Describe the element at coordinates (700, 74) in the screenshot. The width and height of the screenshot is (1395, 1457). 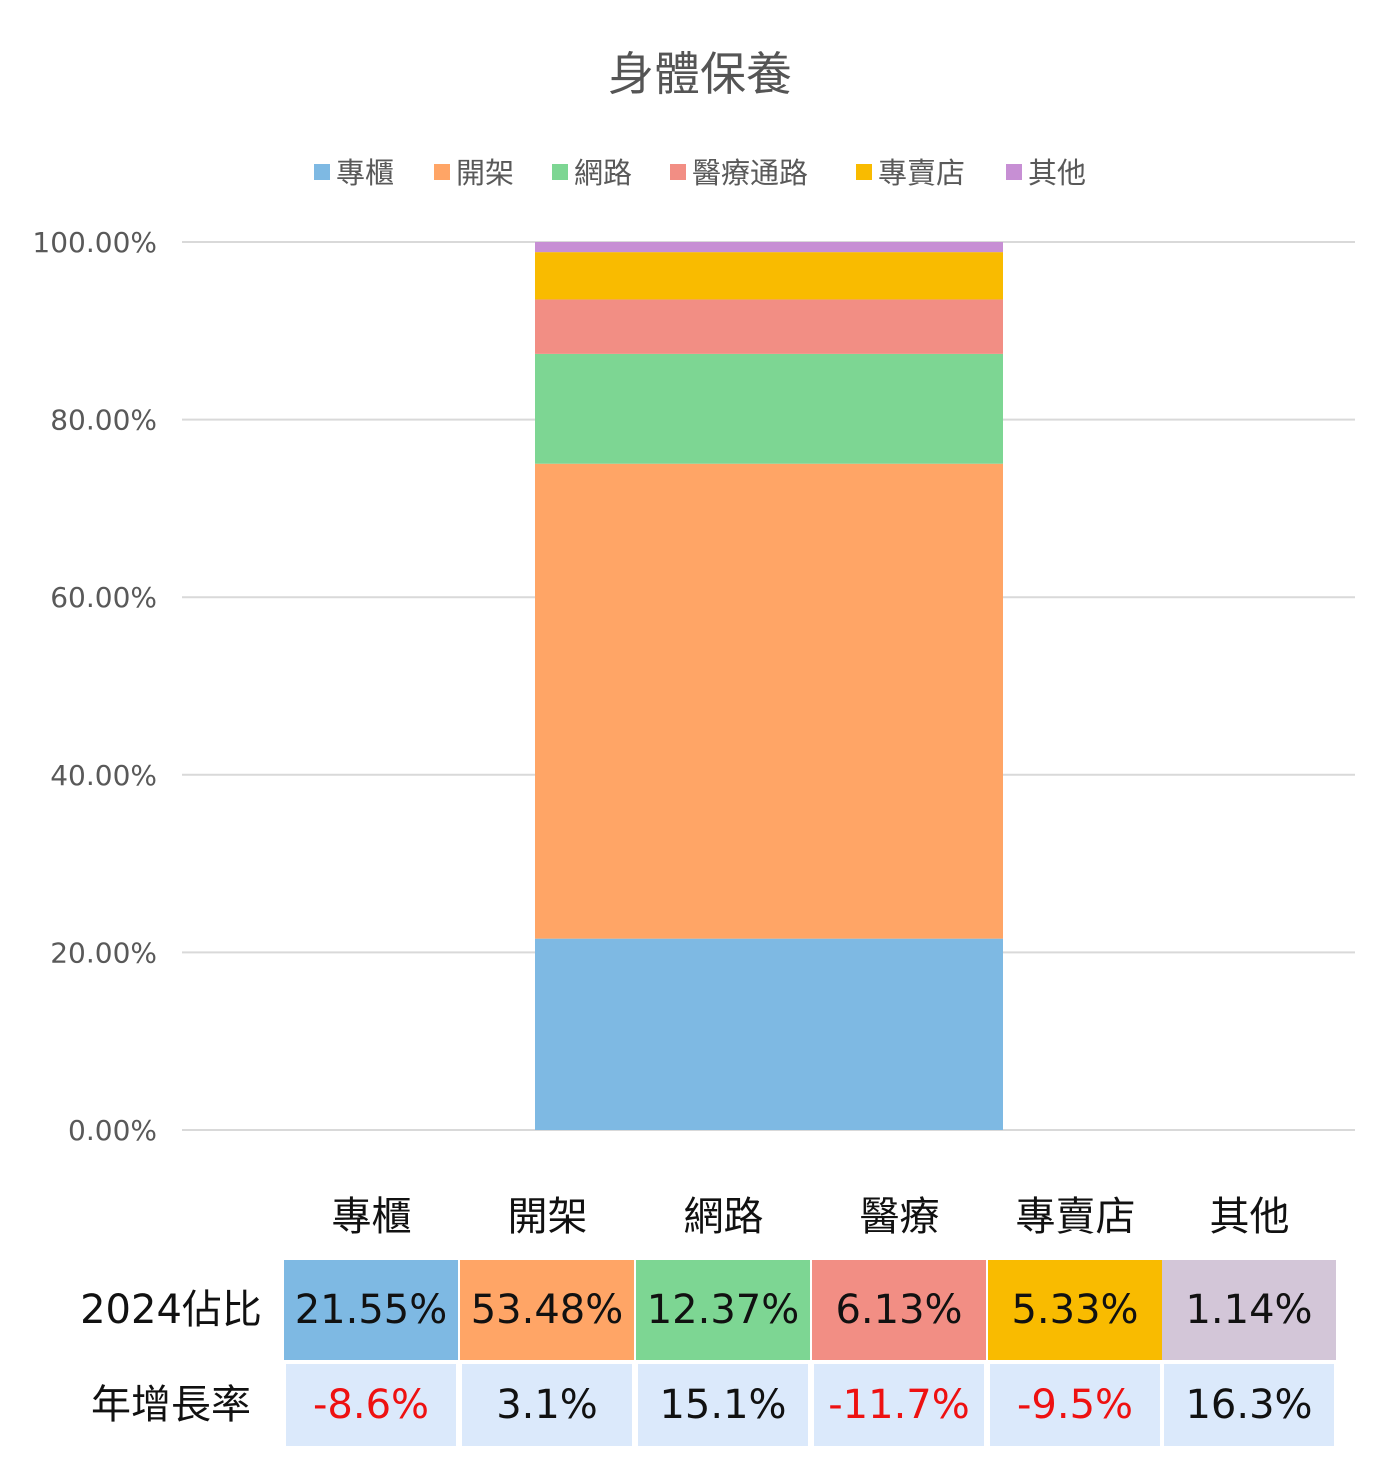
I see `chart-title: 身體保養` at that location.